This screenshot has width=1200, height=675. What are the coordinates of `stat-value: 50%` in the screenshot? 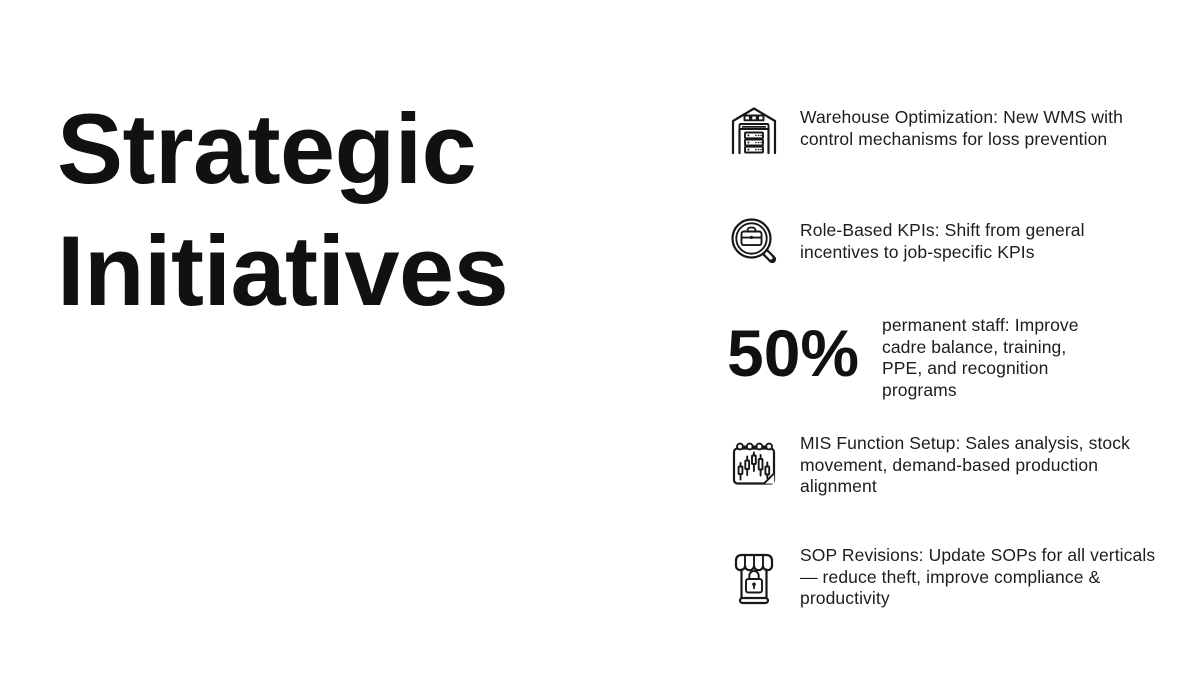 It's located at (793, 353).